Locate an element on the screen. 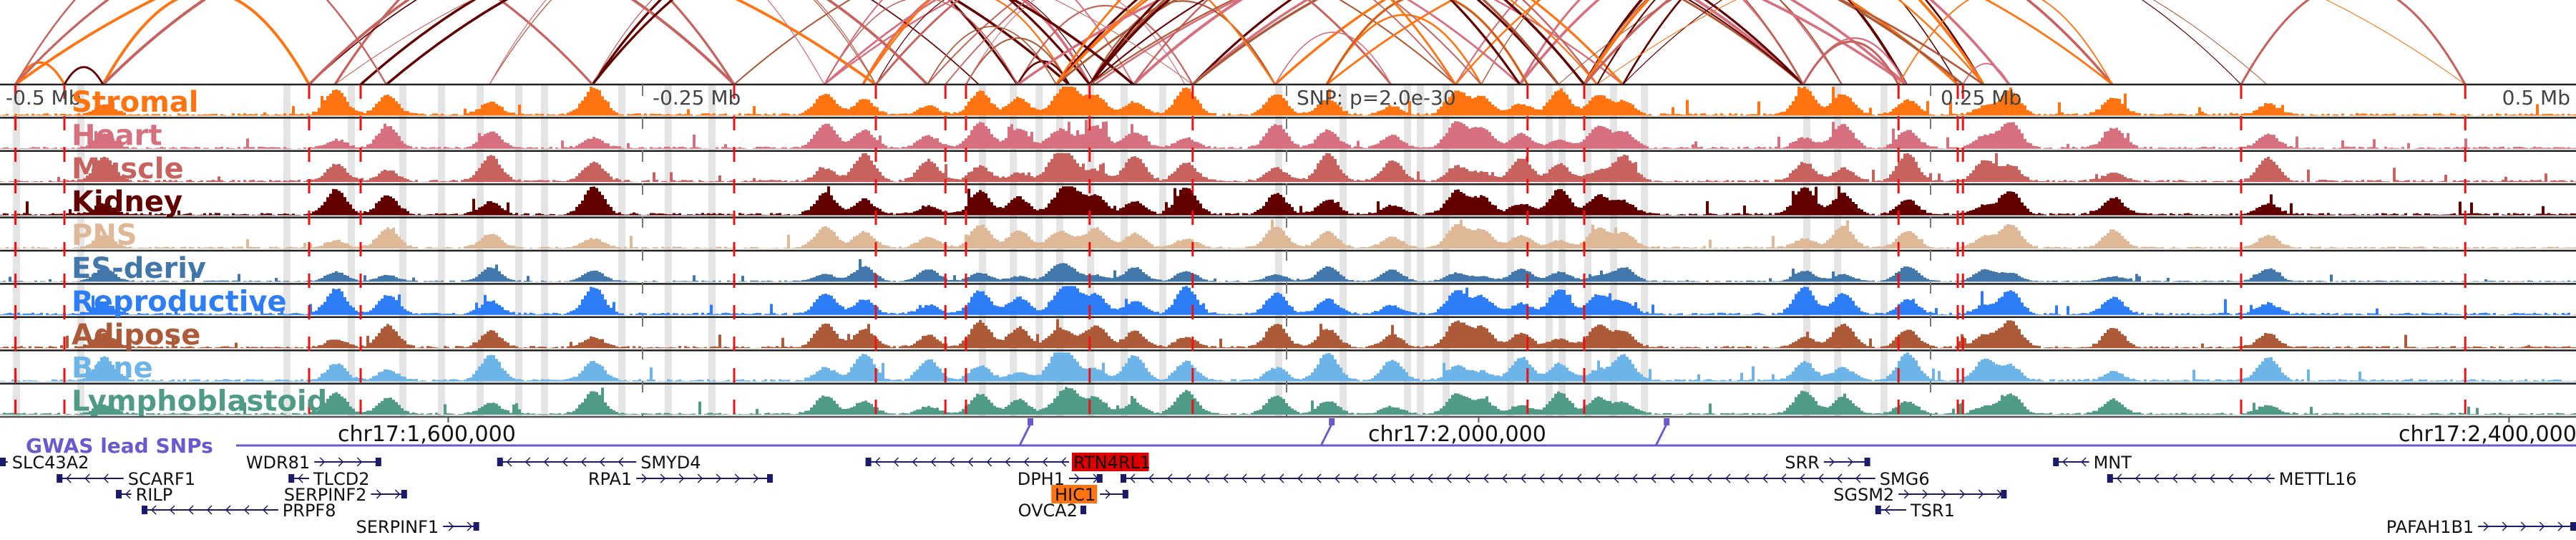 Image resolution: width=2576 pixels, height=540 pixels. gene-hic1: HIC1 is located at coordinates (1089, 495).